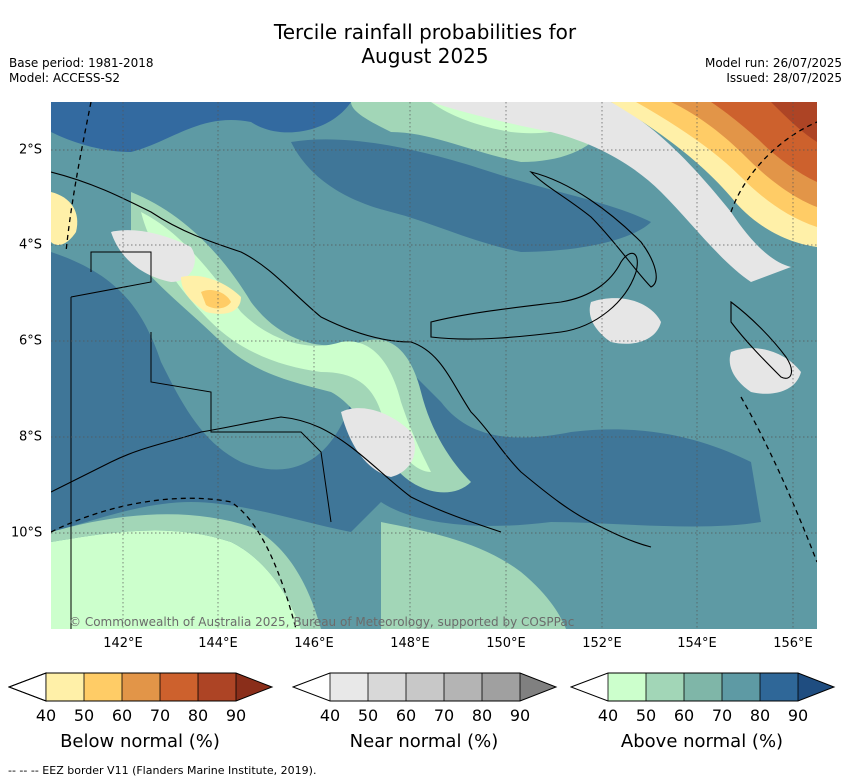 The image size is (850, 781). What do you see at coordinates (31, 150) in the screenshot?
I see `lat-label: 2°S` at bounding box center [31, 150].